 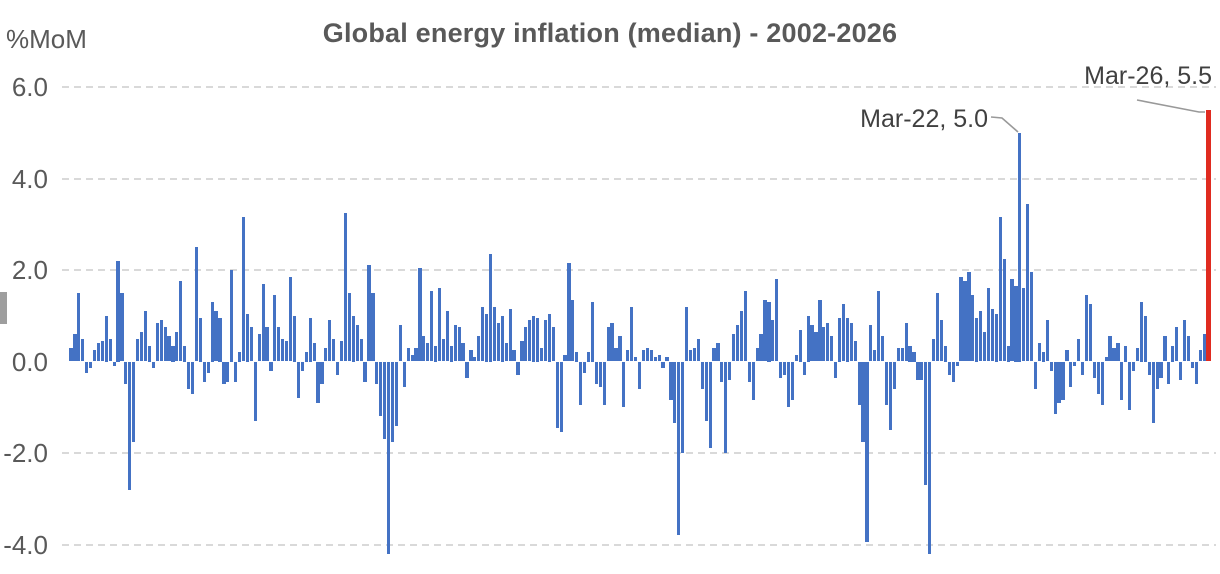 What do you see at coordinates (639, 544) in the screenshot?
I see `gridline--4.0` at bounding box center [639, 544].